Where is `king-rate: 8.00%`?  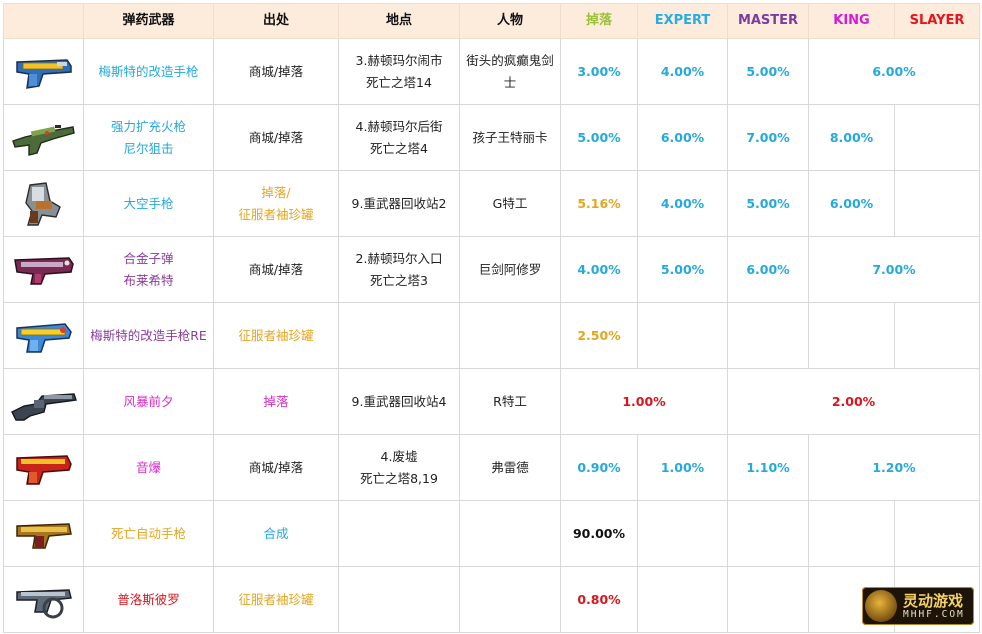 king-rate: 8.00% is located at coordinates (851, 137).